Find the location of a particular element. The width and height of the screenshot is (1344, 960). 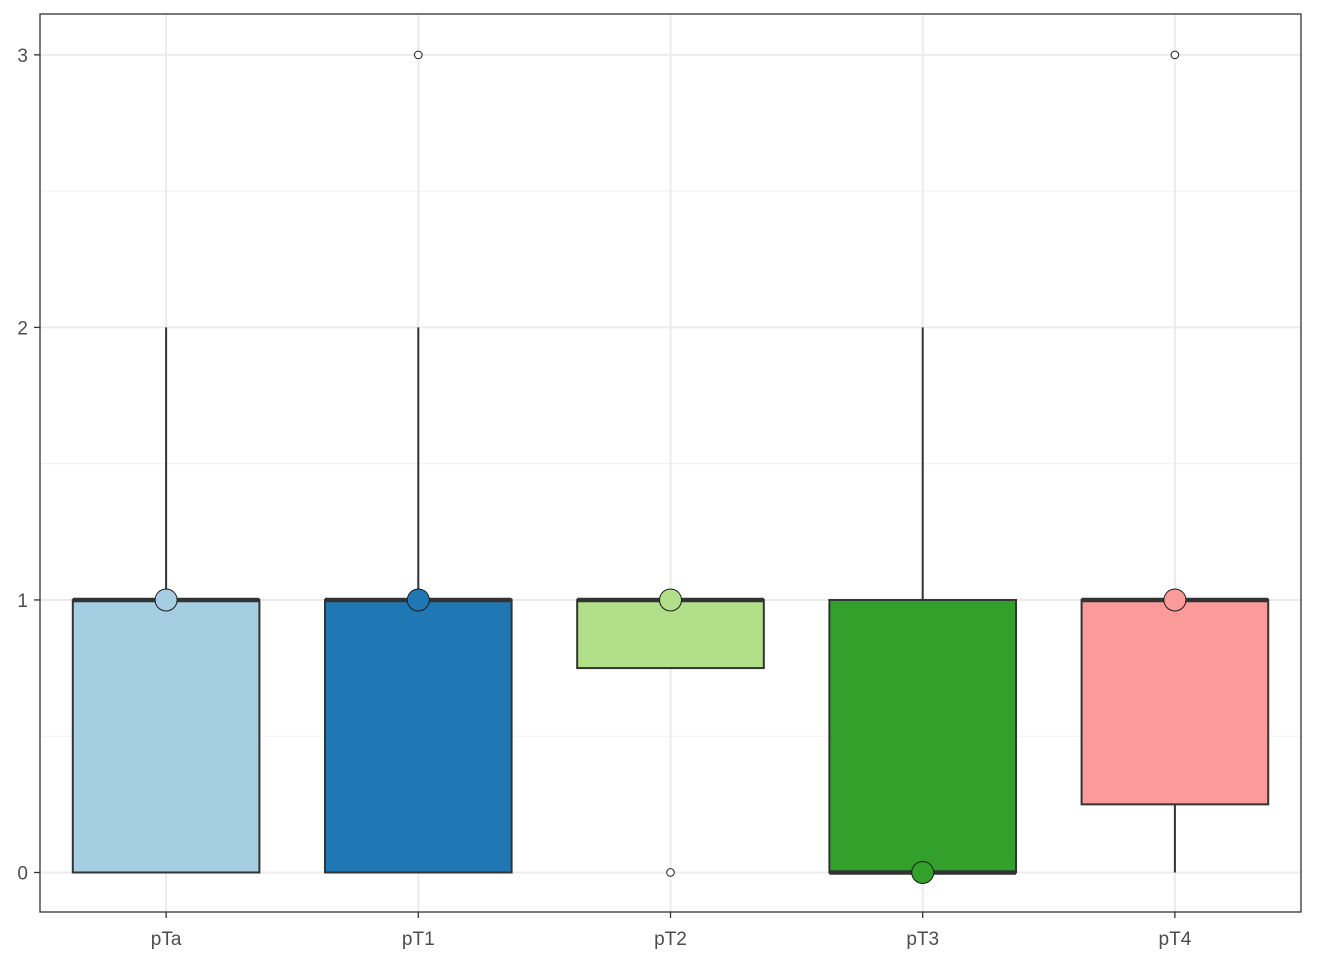

x-tick-label: pT1 is located at coordinates (418, 939).